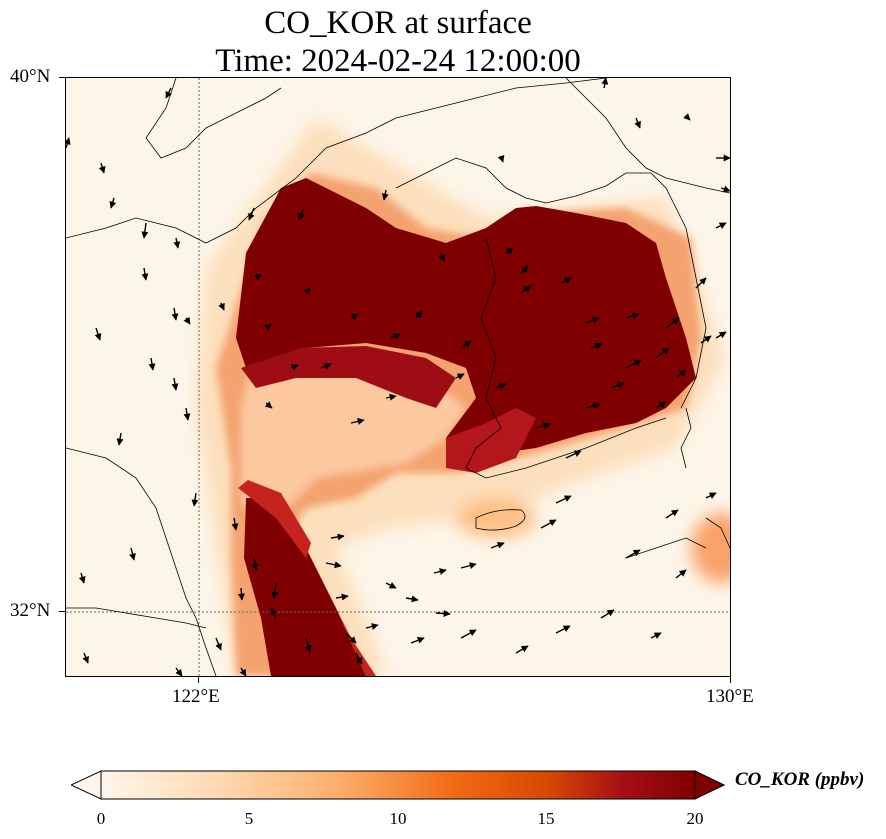  Describe the element at coordinates (86, 785) in the screenshot. I see `colorbar-extend-min` at that location.